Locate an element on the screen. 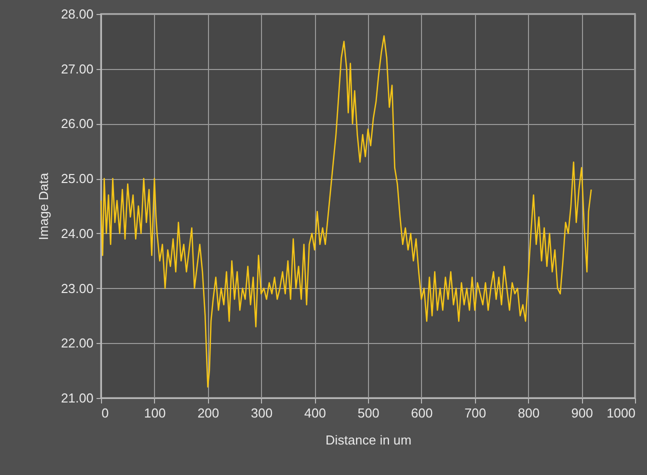  y-tick-label: 23.00 is located at coordinates (77, 288).